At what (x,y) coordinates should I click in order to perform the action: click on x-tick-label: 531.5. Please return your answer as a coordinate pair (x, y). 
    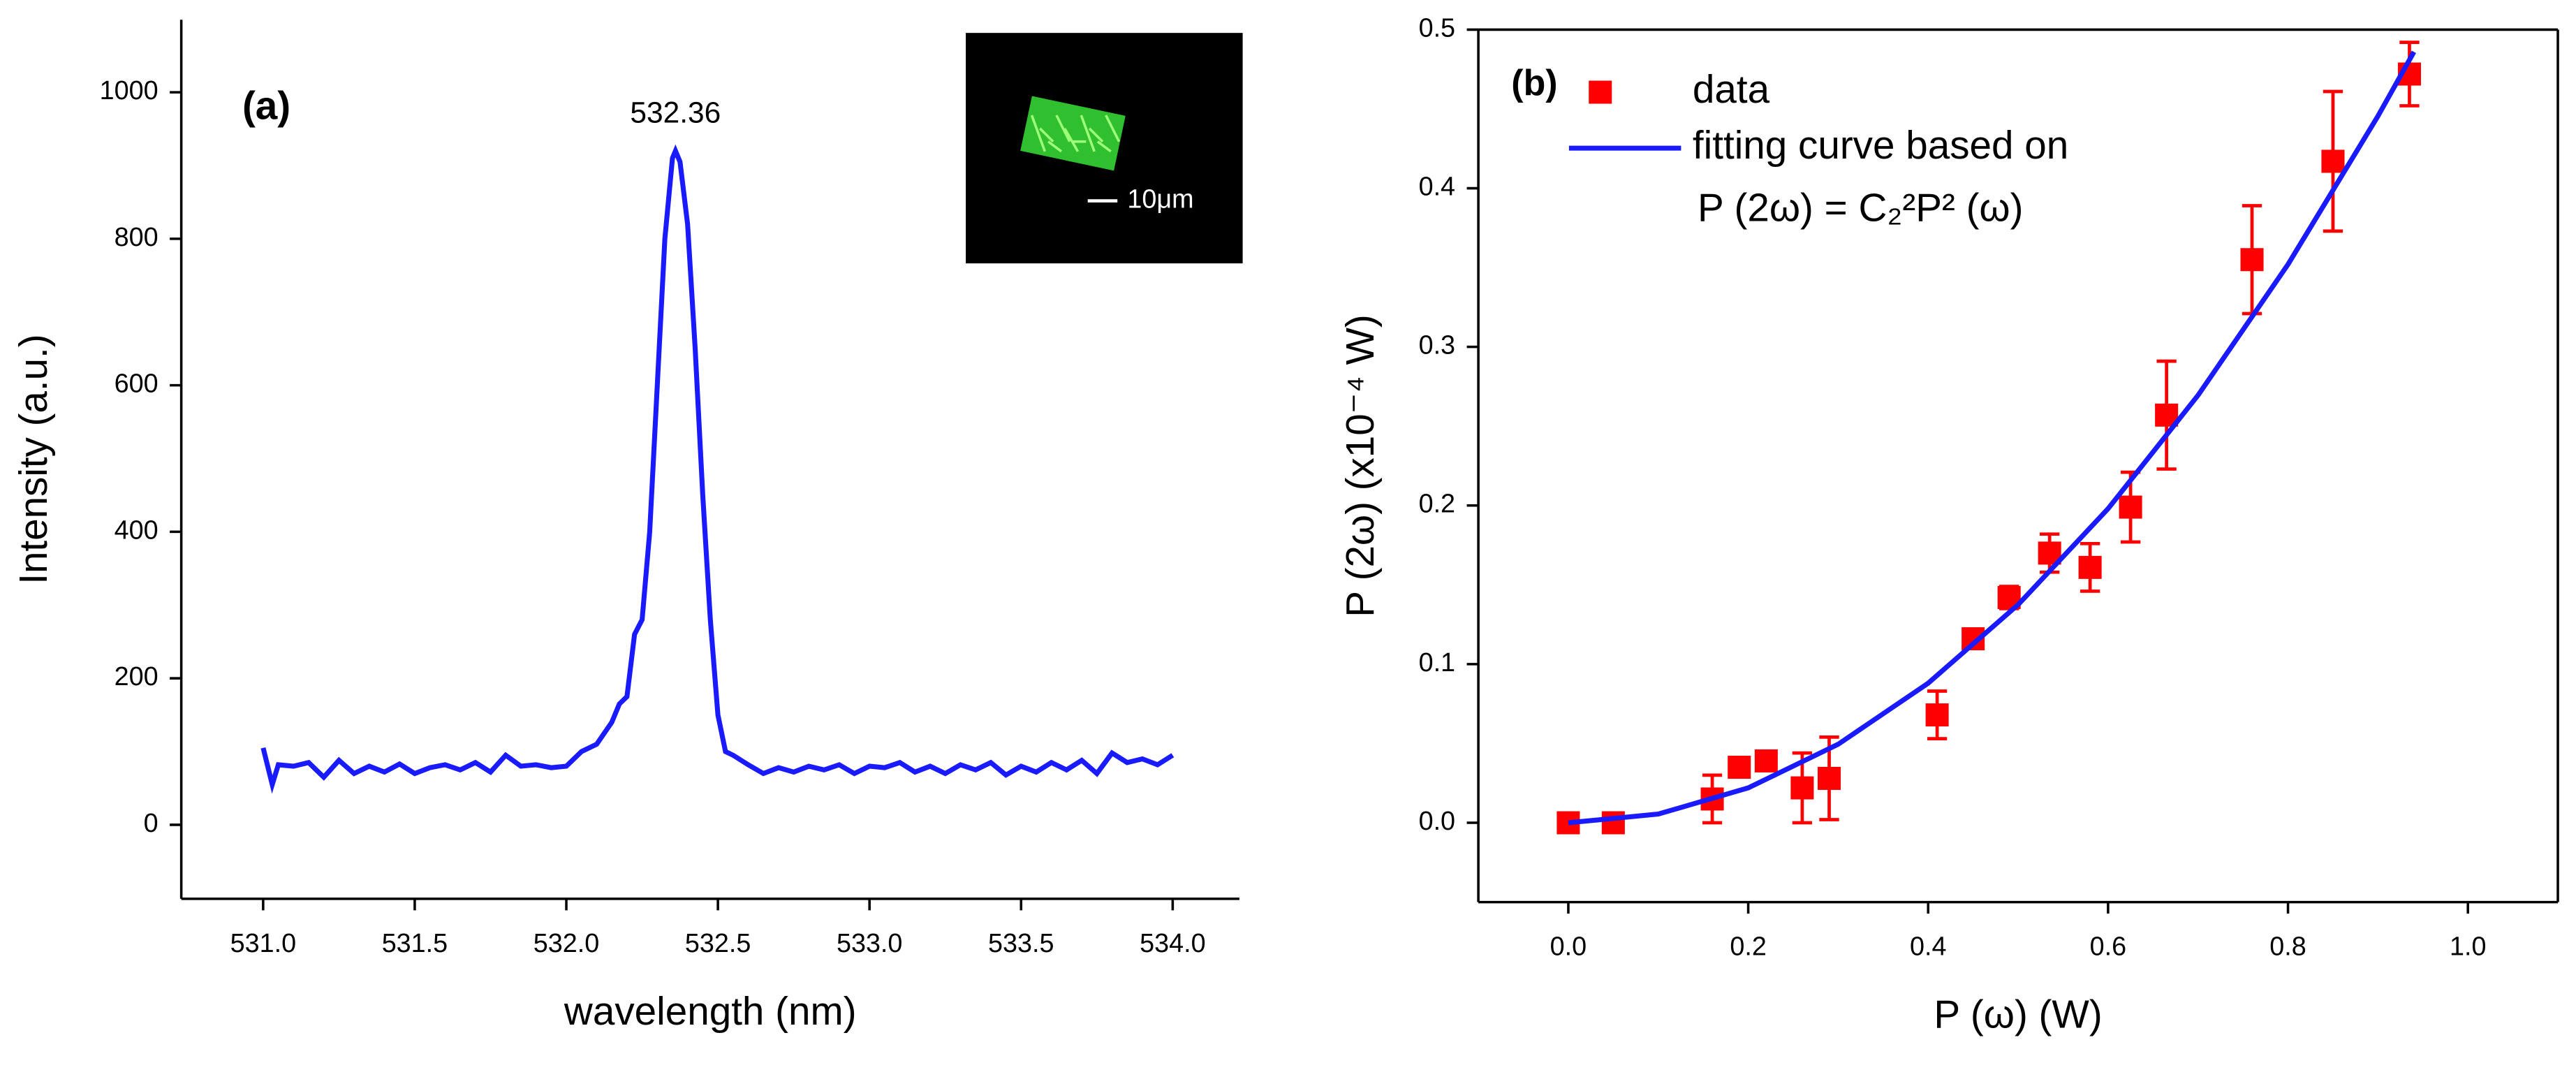
    Looking at the image, I should click on (415, 943).